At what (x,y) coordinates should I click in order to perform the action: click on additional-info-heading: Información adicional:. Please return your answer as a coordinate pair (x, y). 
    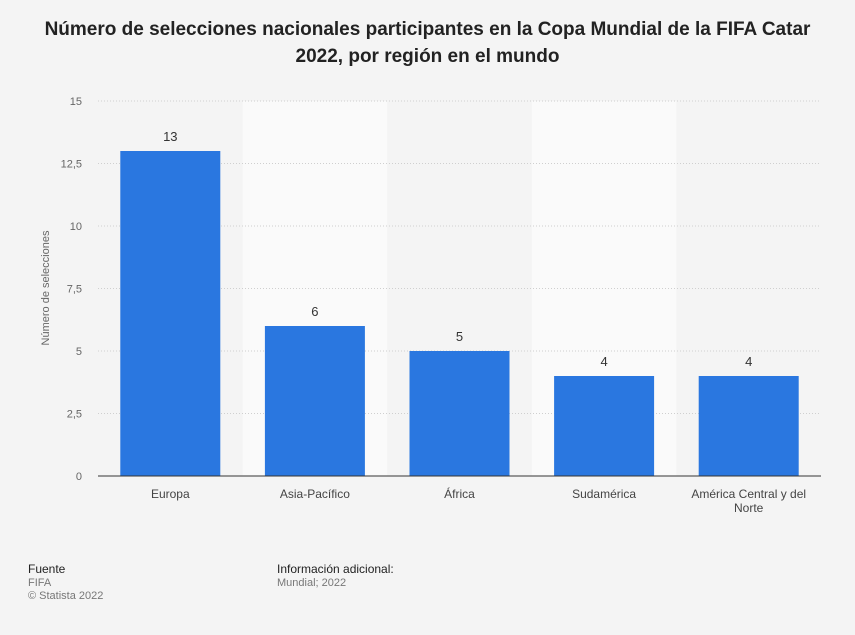
    Looking at the image, I should click on (335, 569).